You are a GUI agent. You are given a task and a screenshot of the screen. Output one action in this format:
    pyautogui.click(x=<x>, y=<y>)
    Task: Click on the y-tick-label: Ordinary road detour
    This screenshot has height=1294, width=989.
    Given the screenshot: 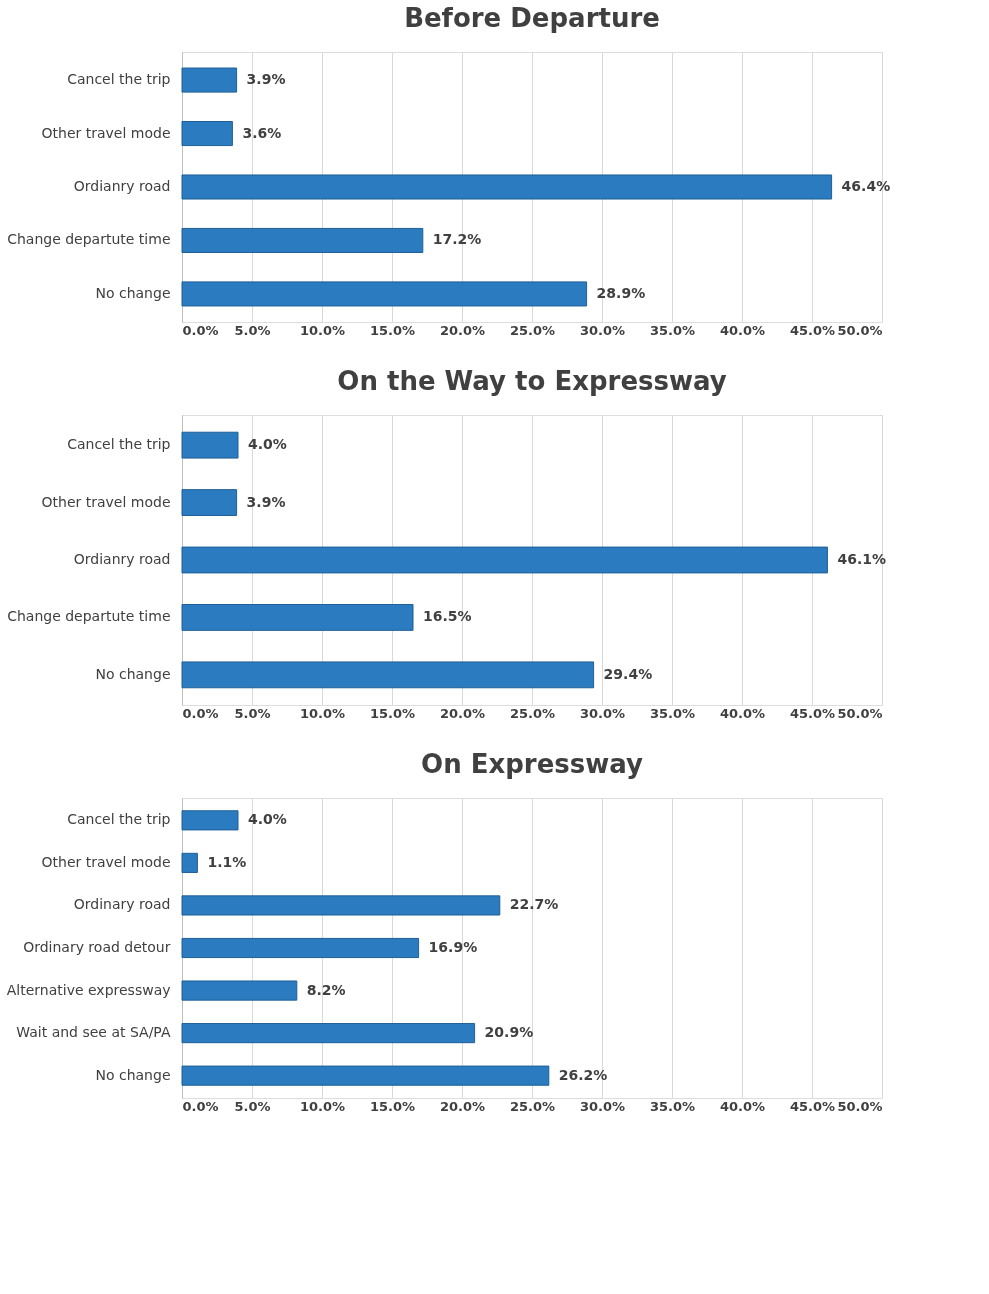 What is the action you would take?
    pyautogui.click(x=97, y=947)
    